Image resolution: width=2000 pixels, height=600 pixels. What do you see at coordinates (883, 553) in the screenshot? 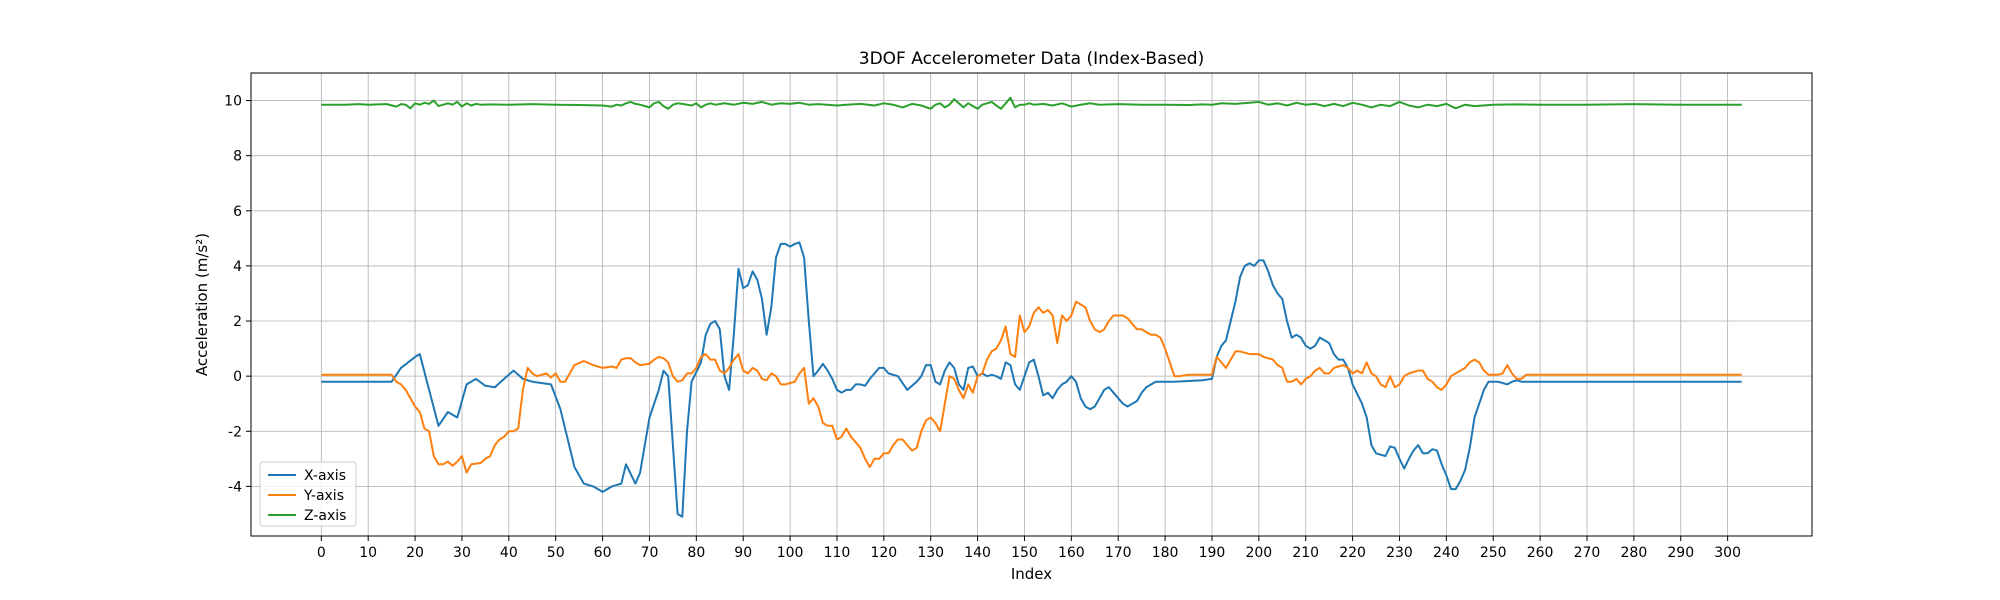
I see `x-tick-label: 120` at bounding box center [883, 553].